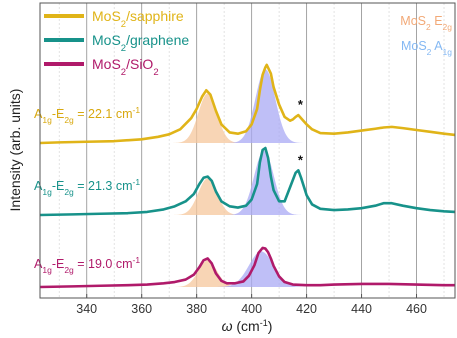  What do you see at coordinates (138, 19) in the screenshot?
I see `legend-label: MoS2/sapphire` at bounding box center [138, 19].